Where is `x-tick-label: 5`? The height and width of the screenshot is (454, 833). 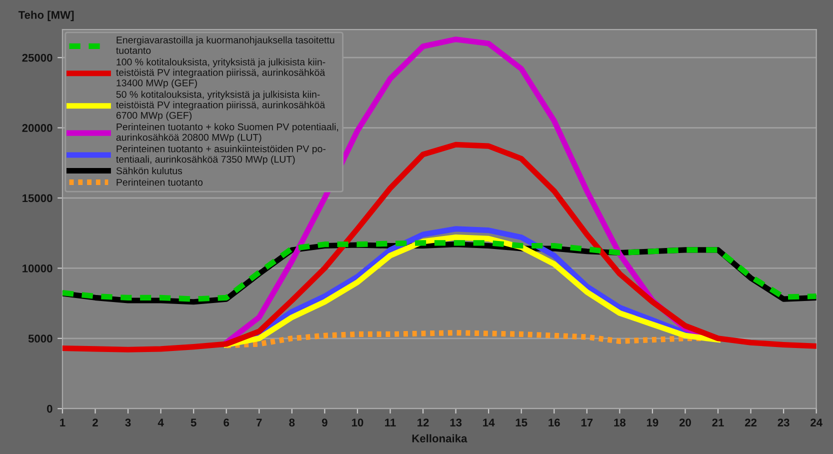
x-tick-label: 5 is located at coordinates (193, 422).